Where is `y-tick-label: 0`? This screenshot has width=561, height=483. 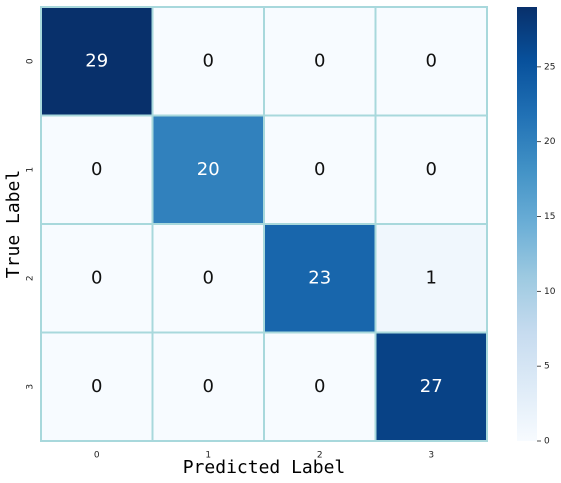 y-tick-label: 0 is located at coordinates (31, 61).